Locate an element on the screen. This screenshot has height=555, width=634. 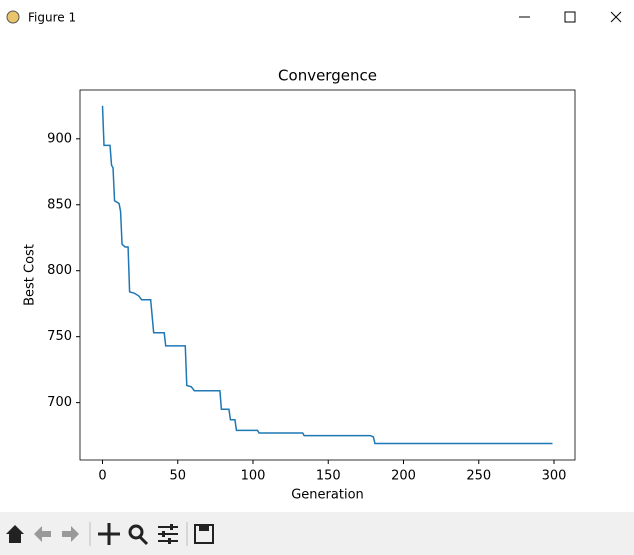
forward-button is located at coordinates (70, 534).